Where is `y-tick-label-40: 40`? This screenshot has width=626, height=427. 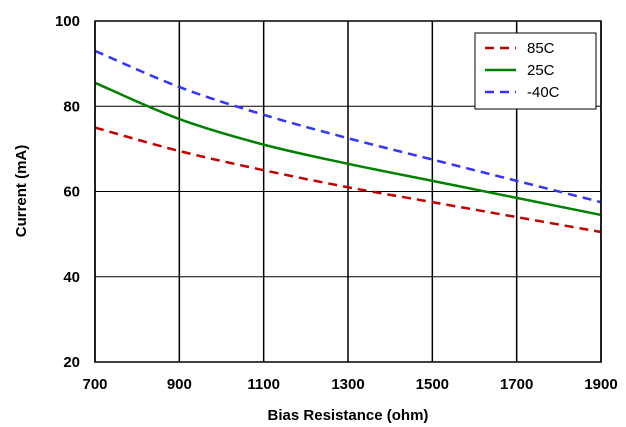
y-tick-label-40: 40 is located at coordinates (71, 277).